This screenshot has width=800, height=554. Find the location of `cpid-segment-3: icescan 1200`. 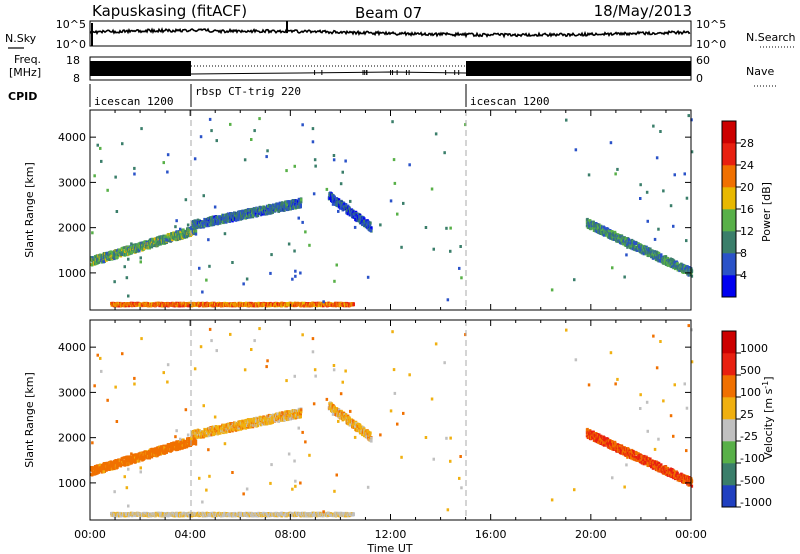

cpid-segment-3: icescan 1200 is located at coordinates (509, 101).